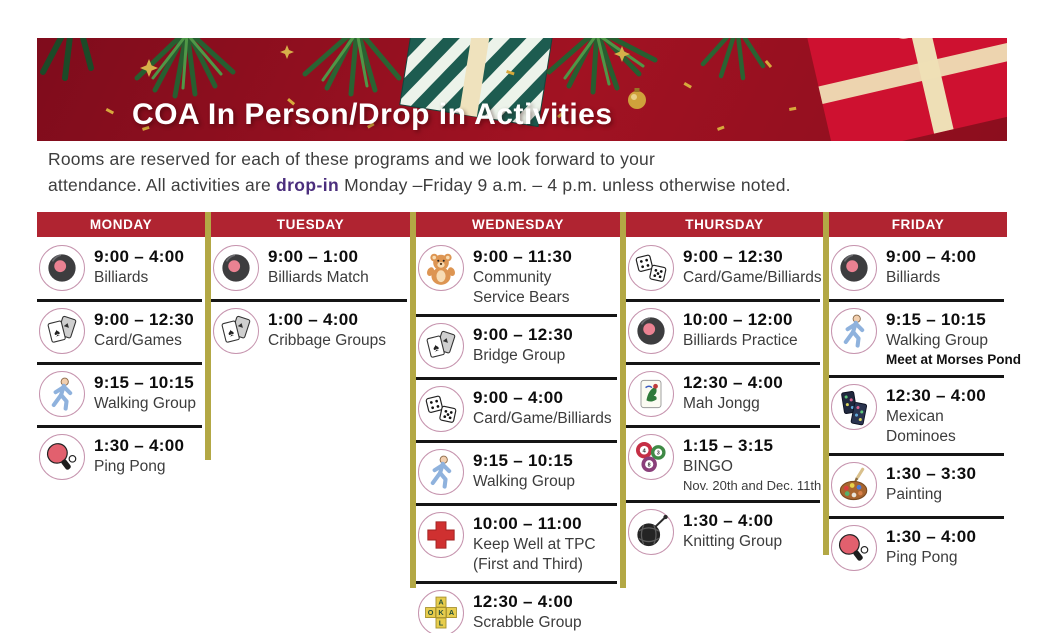 The width and height of the screenshot is (1054, 633). I want to click on activity-label: Bridge Group, so click(519, 355).